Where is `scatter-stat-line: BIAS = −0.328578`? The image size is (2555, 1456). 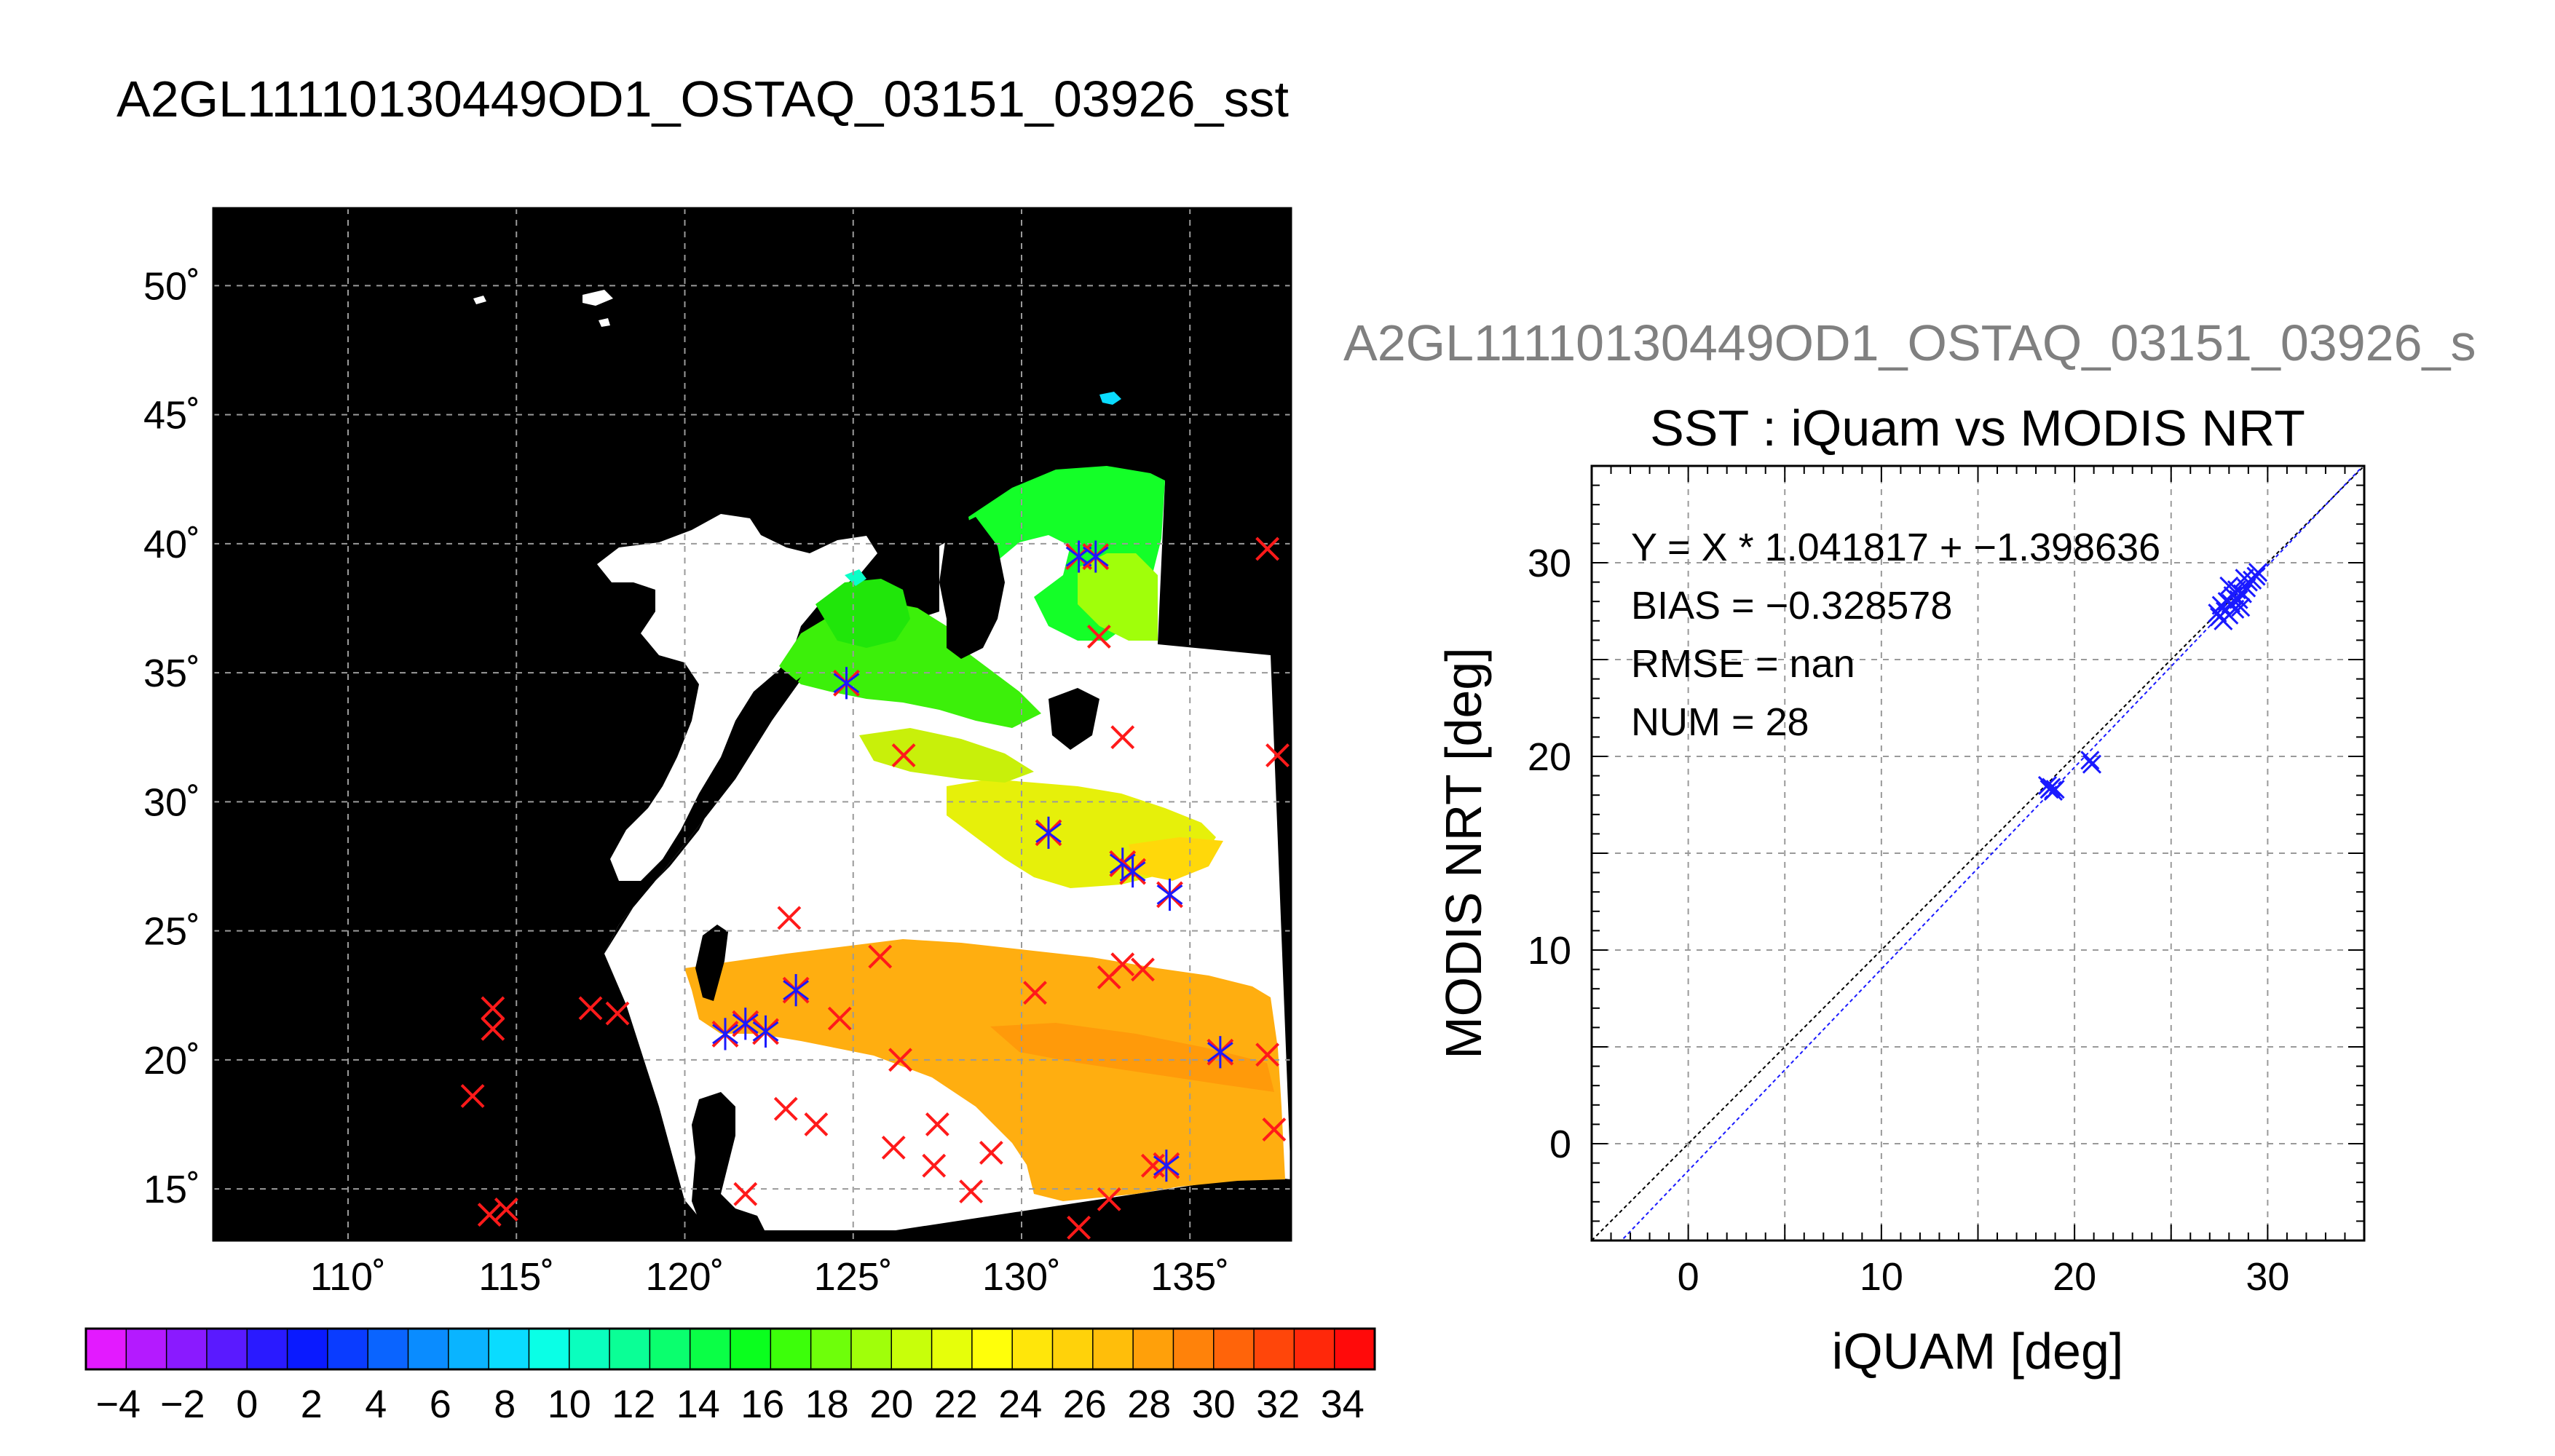 scatter-stat-line: BIAS = −0.328578 is located at coordinates (1791, 606).